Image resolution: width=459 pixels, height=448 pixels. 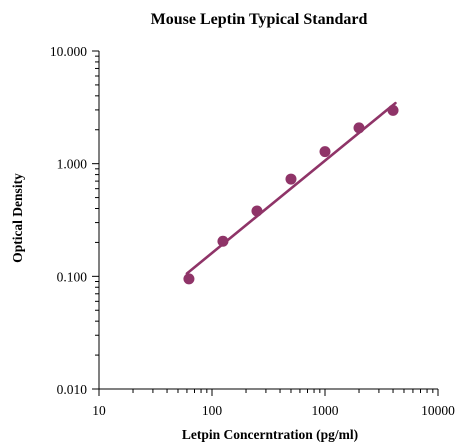 I want to click on y-tick-label: 10.000, so click(x=68, y=51).